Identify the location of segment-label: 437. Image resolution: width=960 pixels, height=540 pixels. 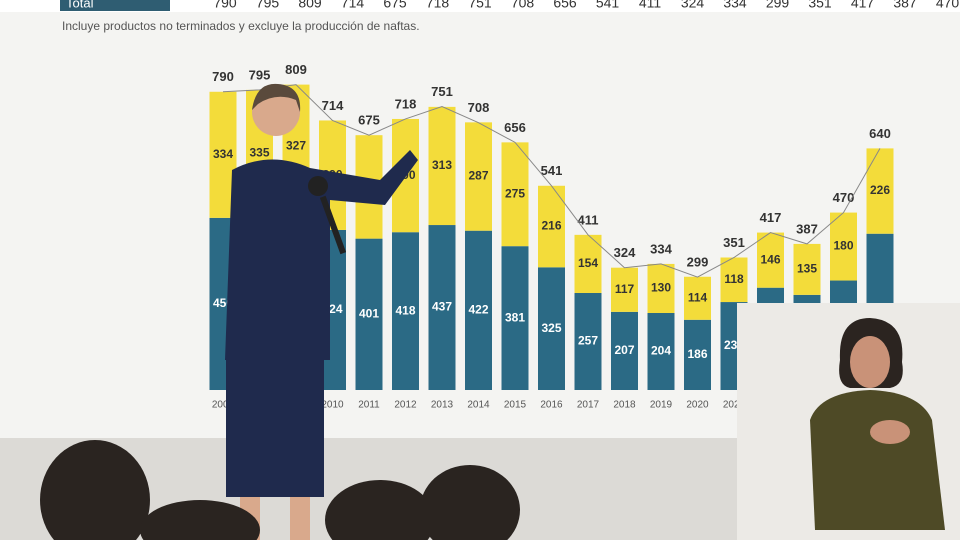
(442, 307).